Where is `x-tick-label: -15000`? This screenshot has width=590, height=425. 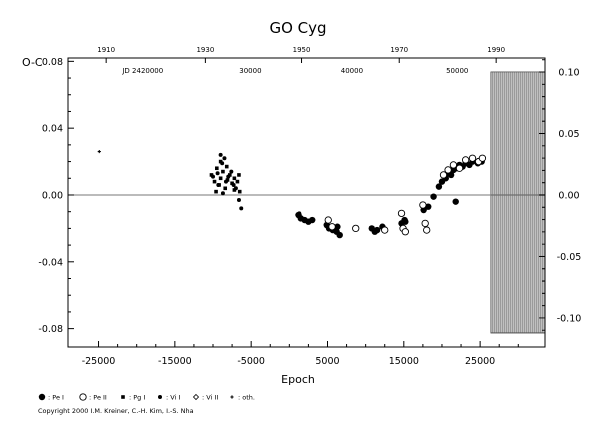 x-tick-label: -15000 is located at coordinates (175, 361).